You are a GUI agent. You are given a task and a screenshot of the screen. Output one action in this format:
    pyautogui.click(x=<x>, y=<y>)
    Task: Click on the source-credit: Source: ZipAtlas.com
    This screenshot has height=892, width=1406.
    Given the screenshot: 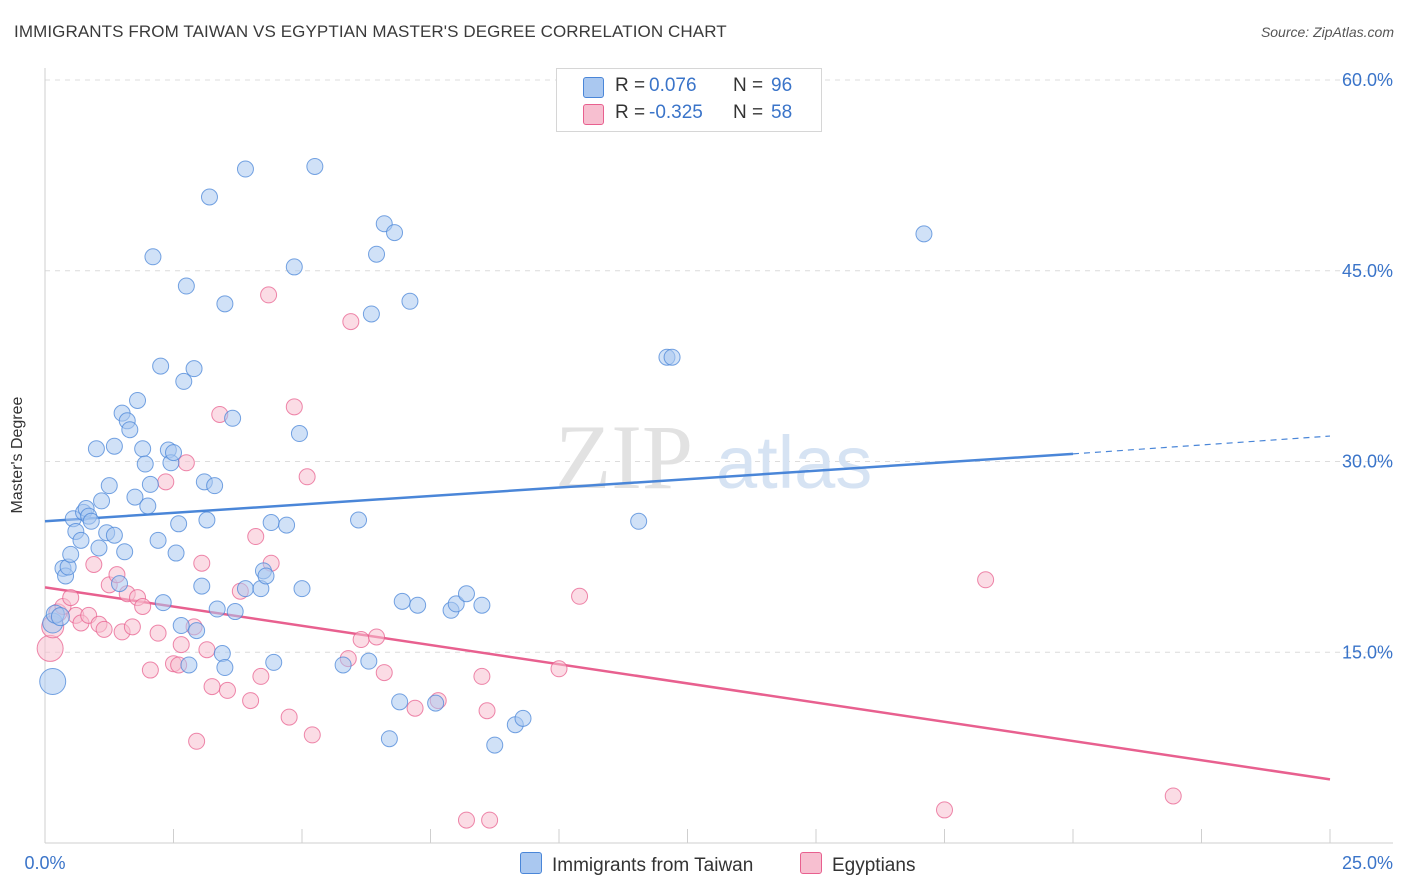 What is the action you would take?
    pyautogui.click(x=1327, y=32)
    